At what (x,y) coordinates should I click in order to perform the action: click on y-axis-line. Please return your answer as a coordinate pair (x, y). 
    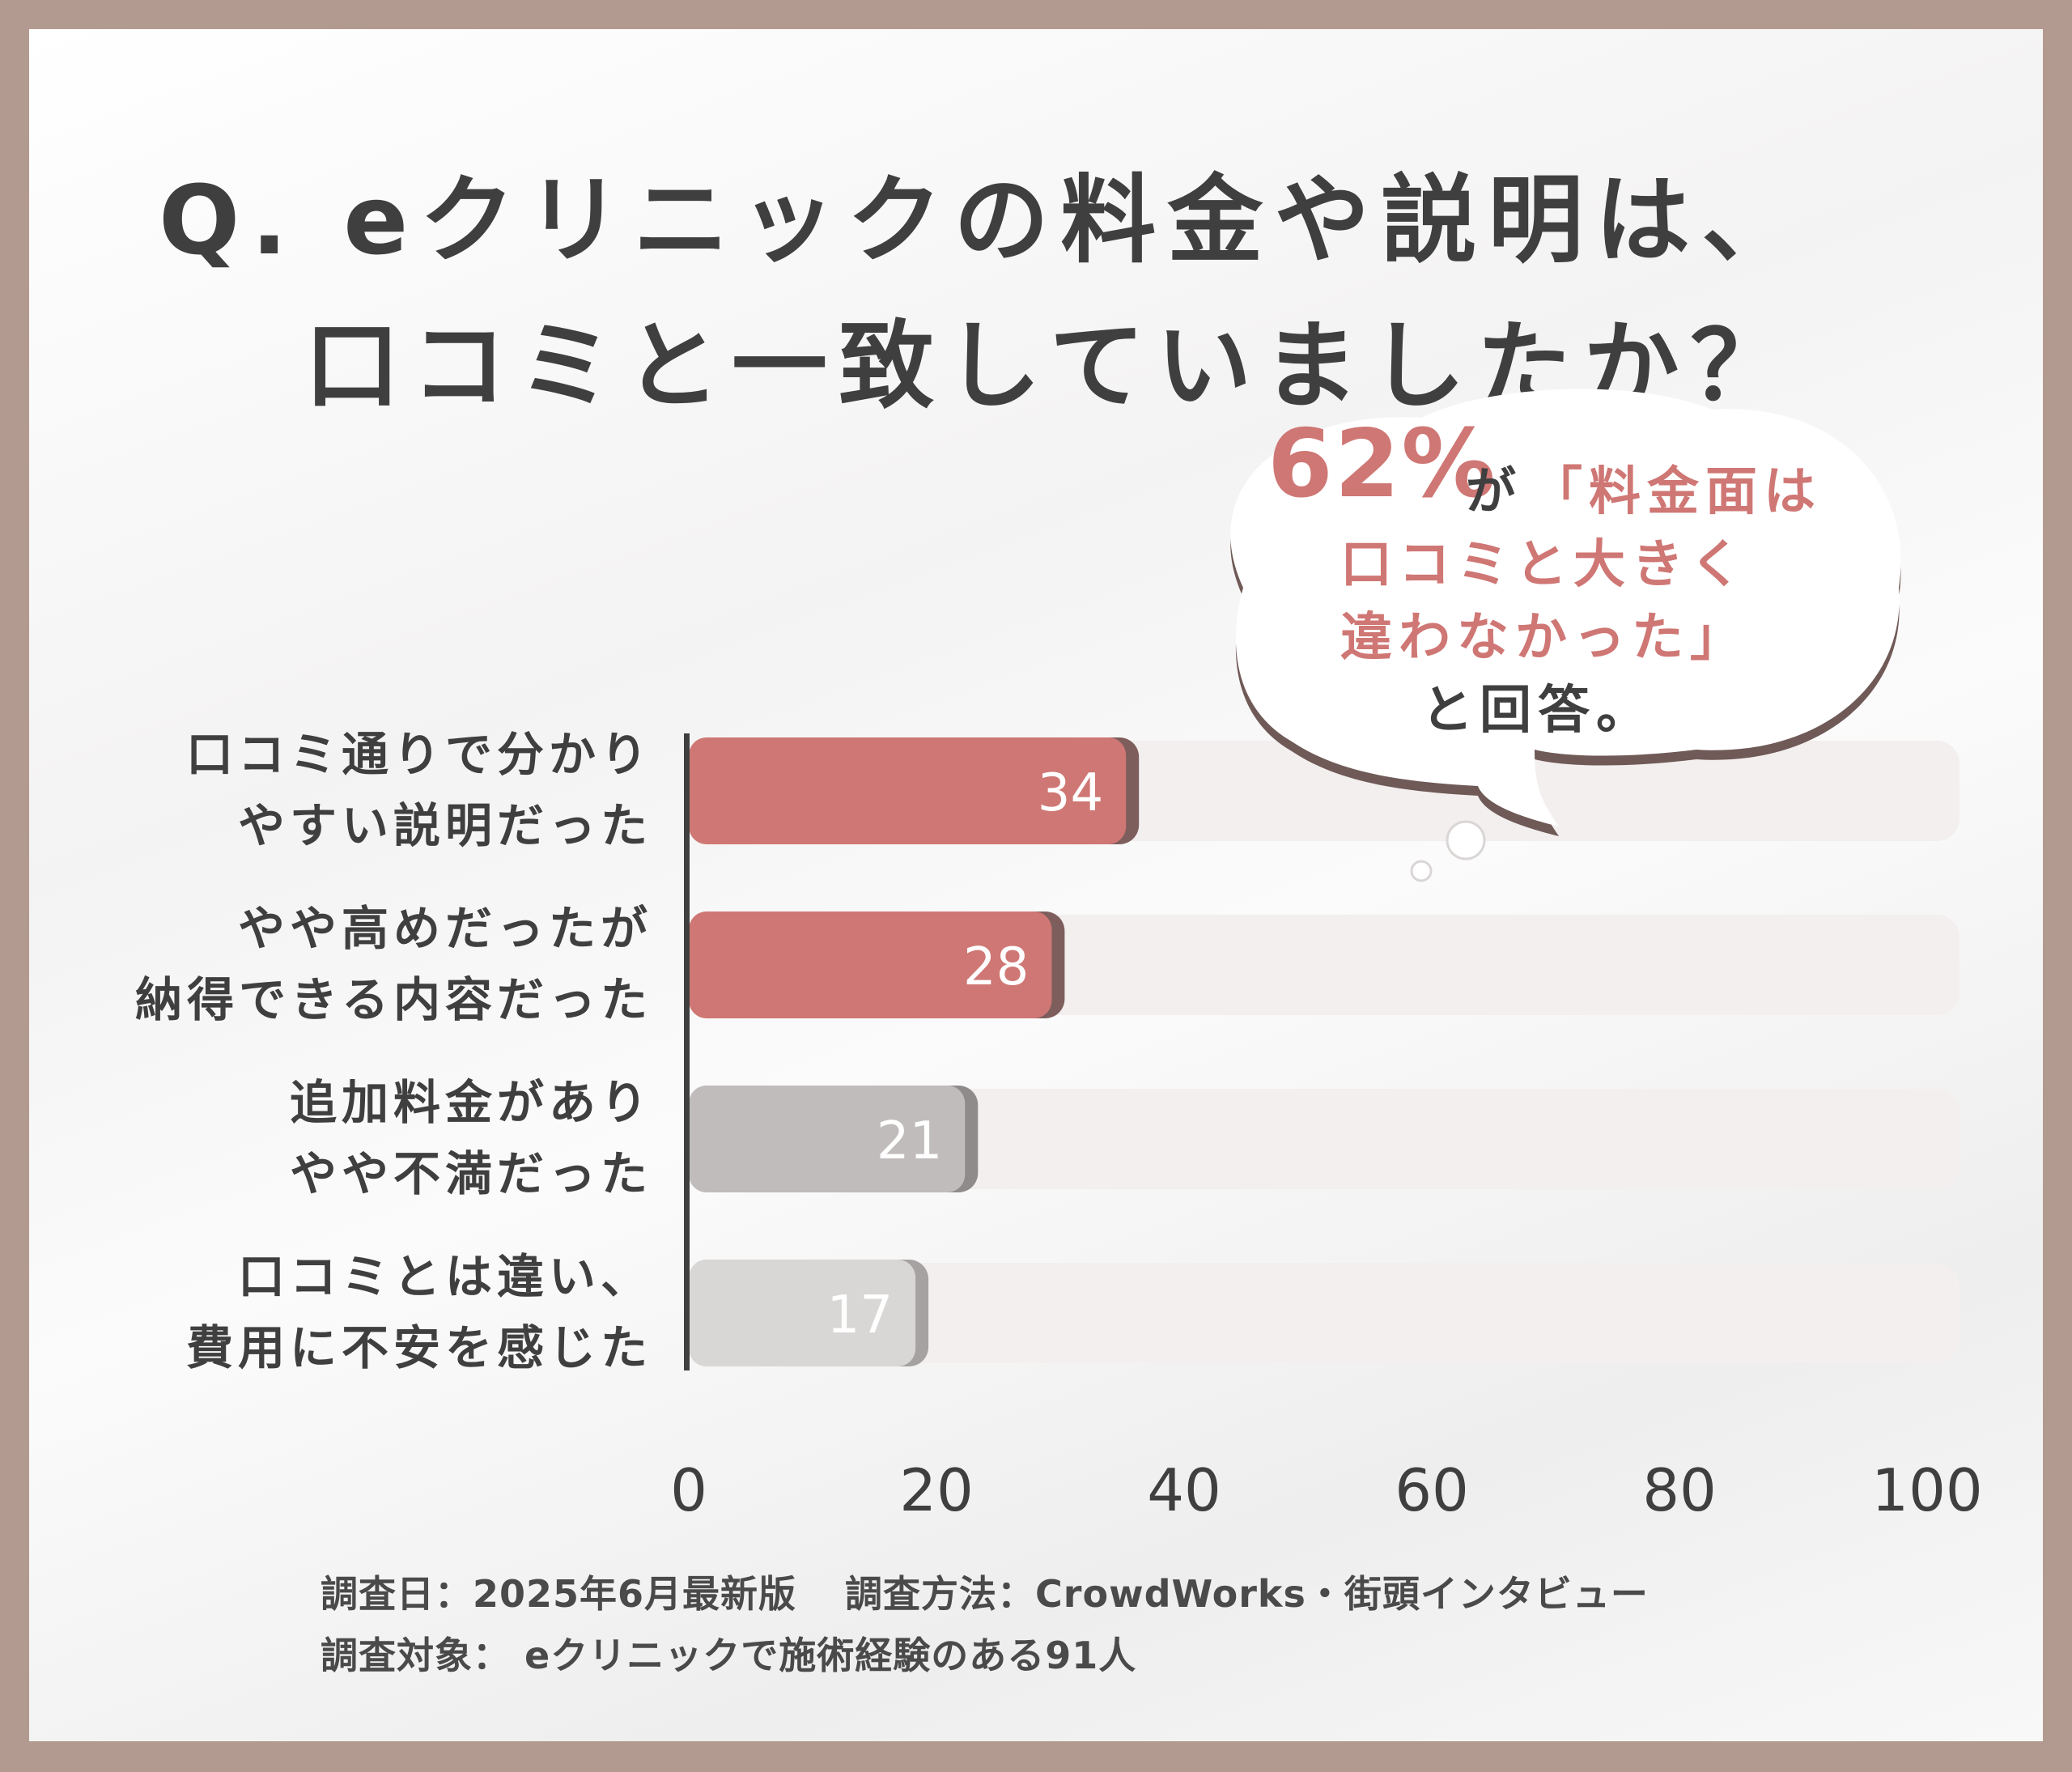
    Looking at the image, I should click on (687, 1052).